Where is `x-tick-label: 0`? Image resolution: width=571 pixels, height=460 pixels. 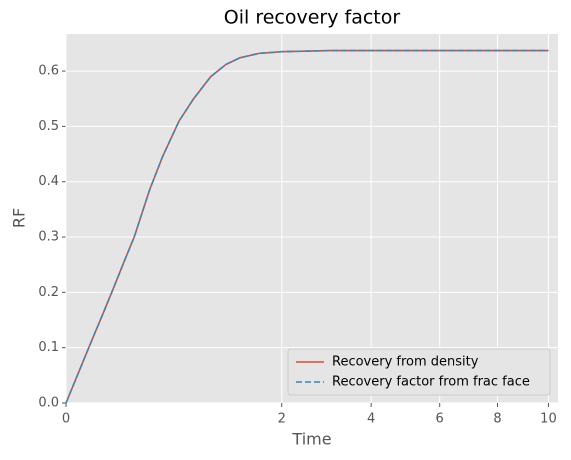 x-tick-label: 0 is located at coordinates (66, 419).